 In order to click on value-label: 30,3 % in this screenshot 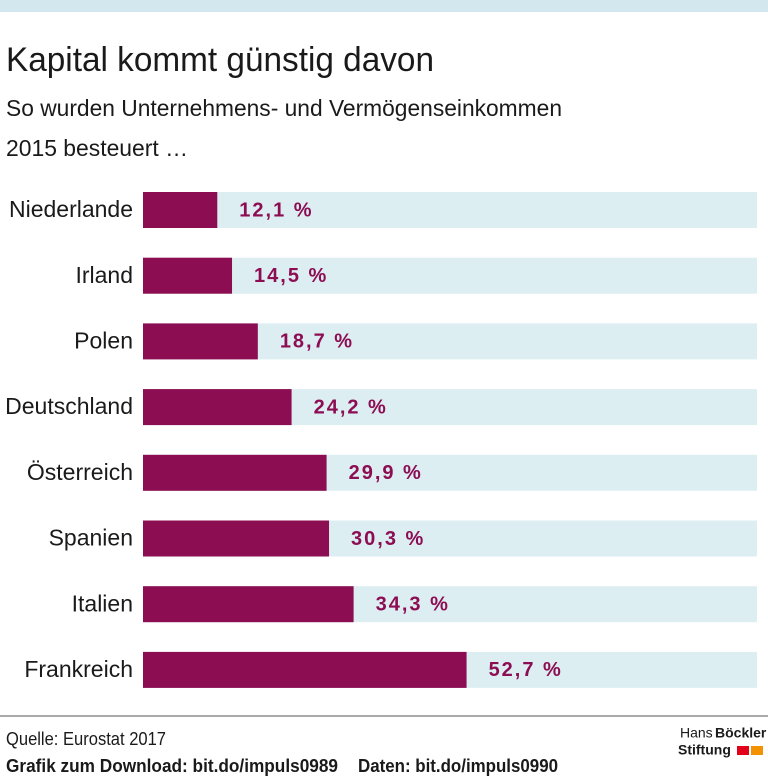, I will do `click(388, 539)`.